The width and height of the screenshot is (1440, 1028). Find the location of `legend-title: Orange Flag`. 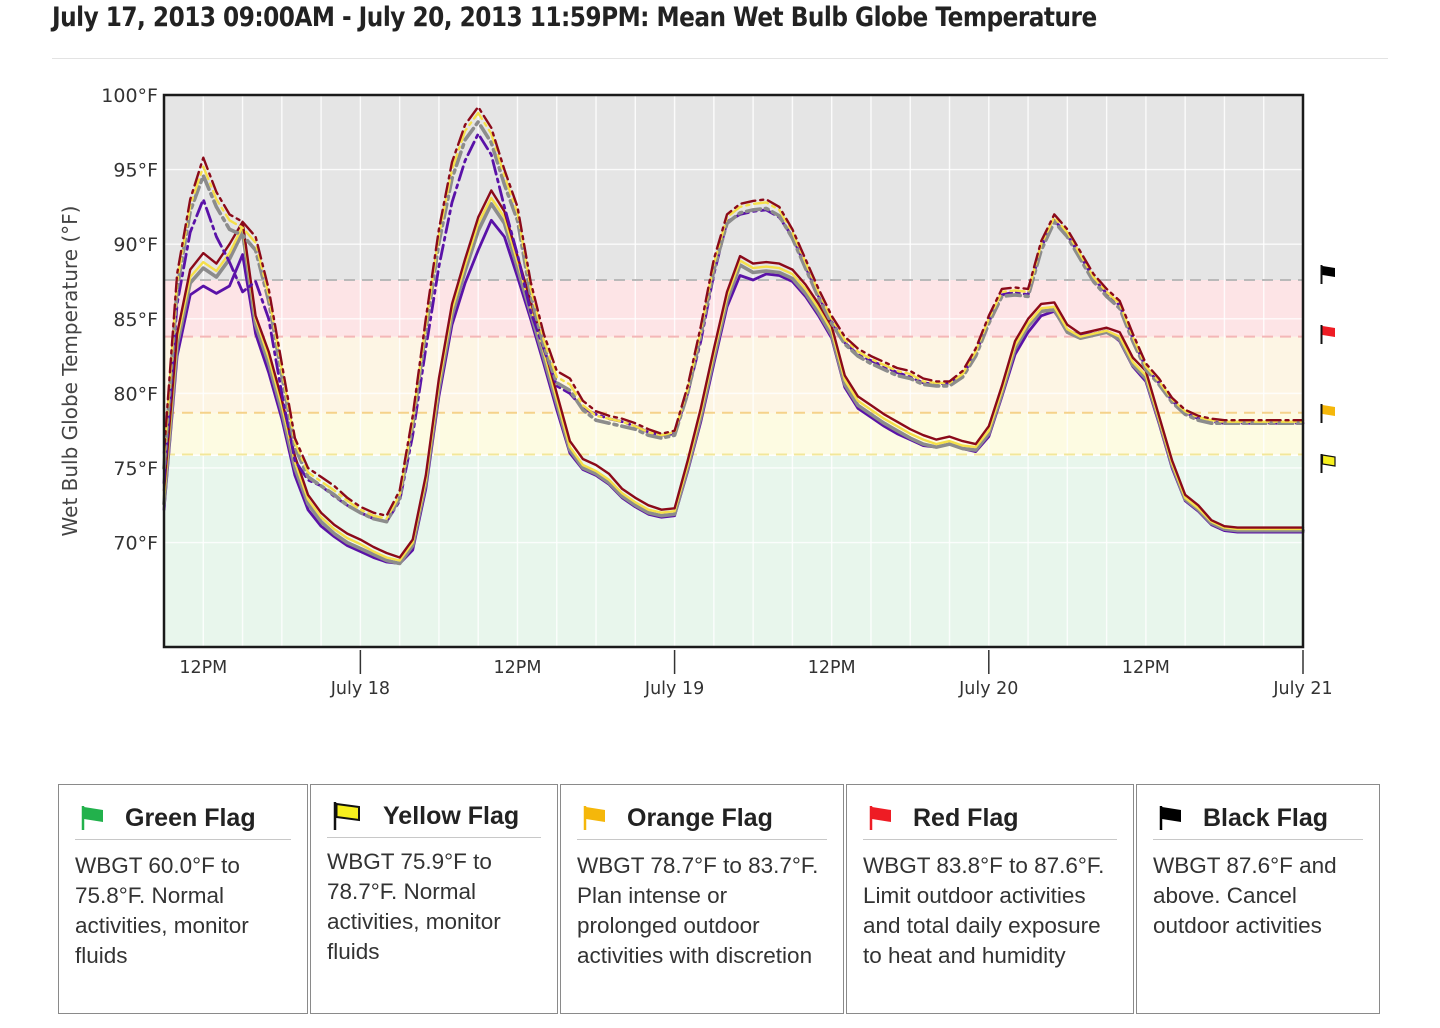

legend-title: Orange Flag is located at coordinates (700, 817).